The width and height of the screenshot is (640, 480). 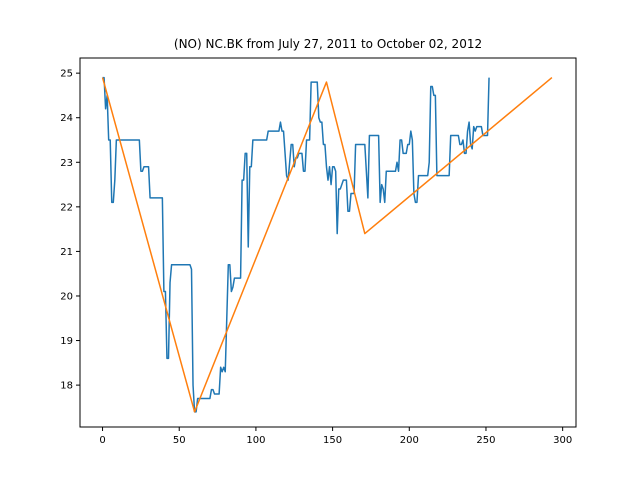 I want to click on y-tick-label: 23, so click(x=66, y=163).